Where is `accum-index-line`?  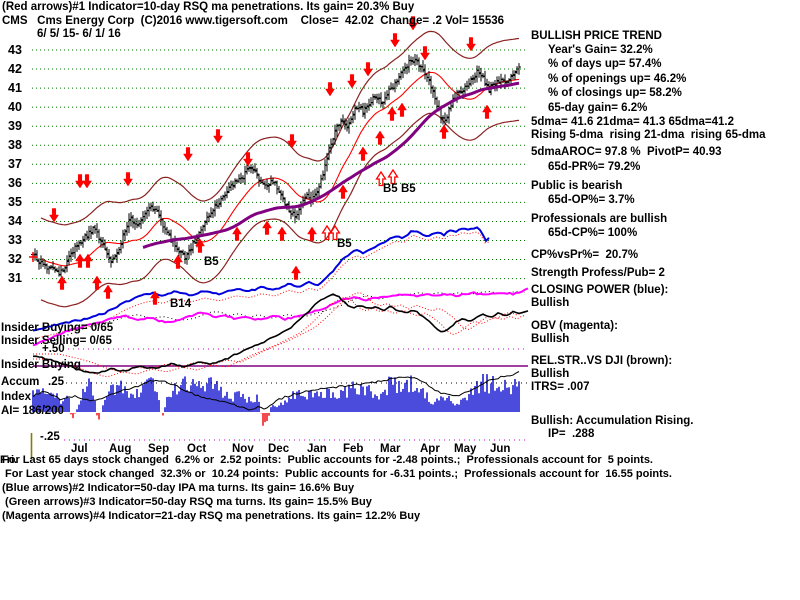 accum-index-line is located at coordinates (276, 391).